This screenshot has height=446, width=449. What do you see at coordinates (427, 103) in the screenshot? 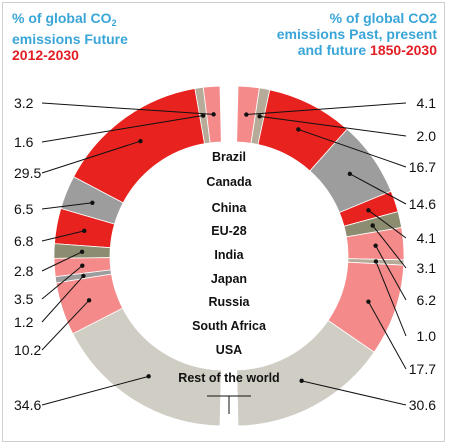
I see `right-value-brazil: 4.1` at bounding box center [427, 103].